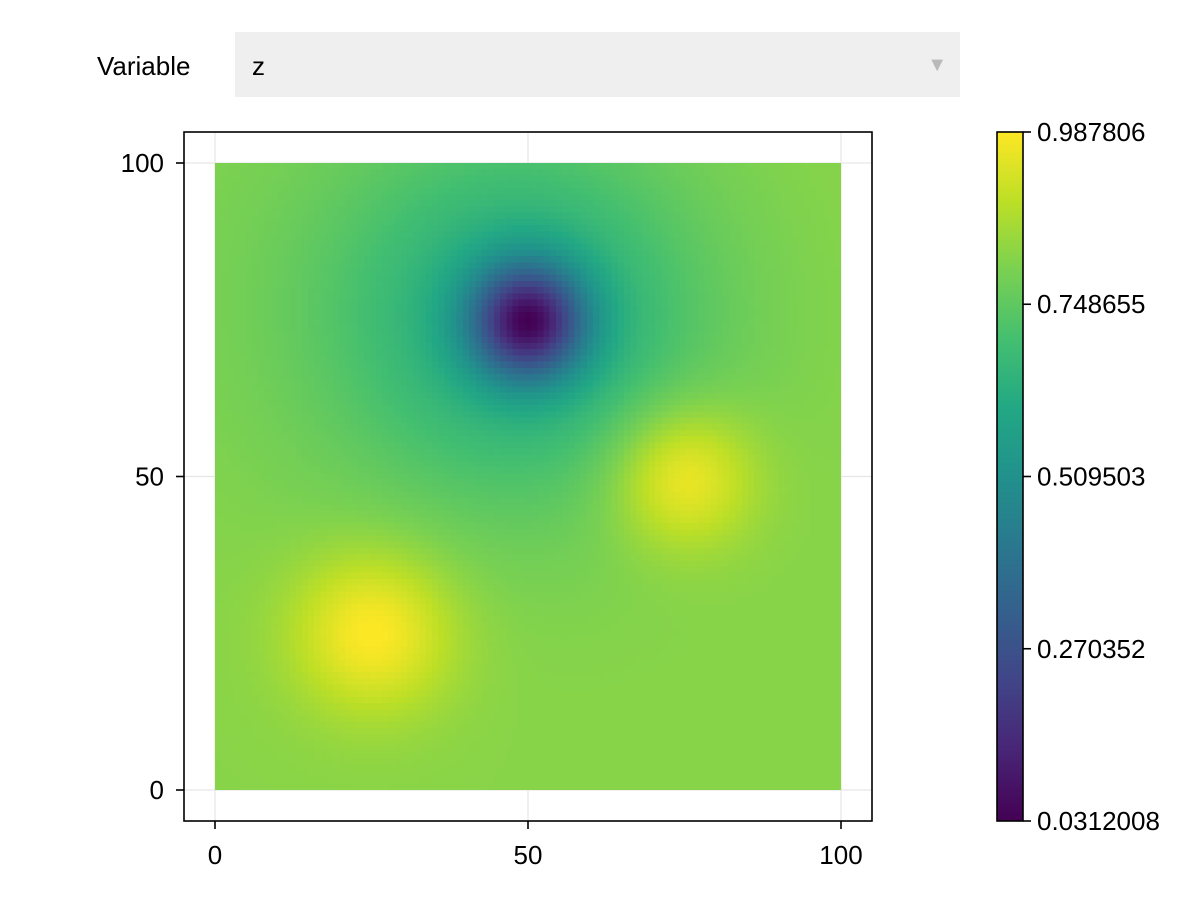 The image size is (1200, 900). What do you see at coordinates (937, 65) in the screenshot?
I see `triangle-down-icon: ▼` at bounding box center [937, 65].